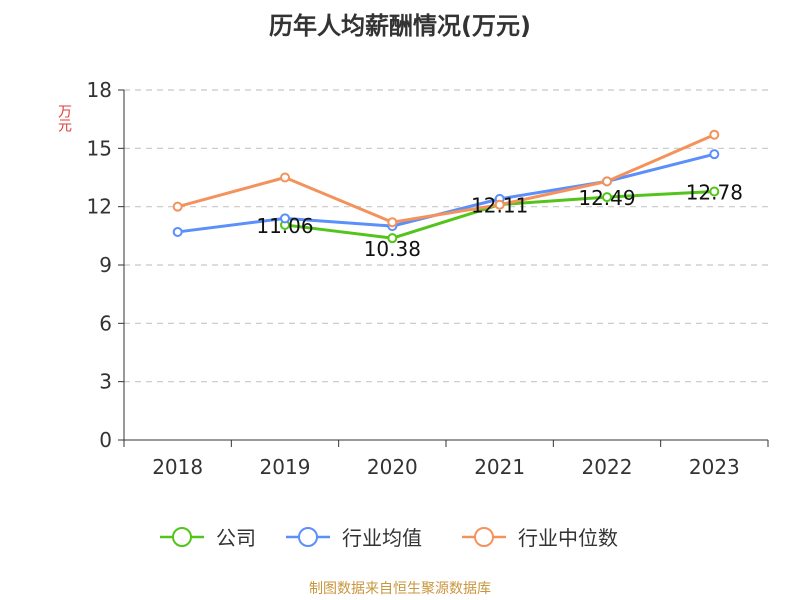 The width and height of the screenshot is (800, 600). What do you see at coordinates (284, 226) in the screenshot?
I see `data-label: 11.06` at bounding box center [284, 226].